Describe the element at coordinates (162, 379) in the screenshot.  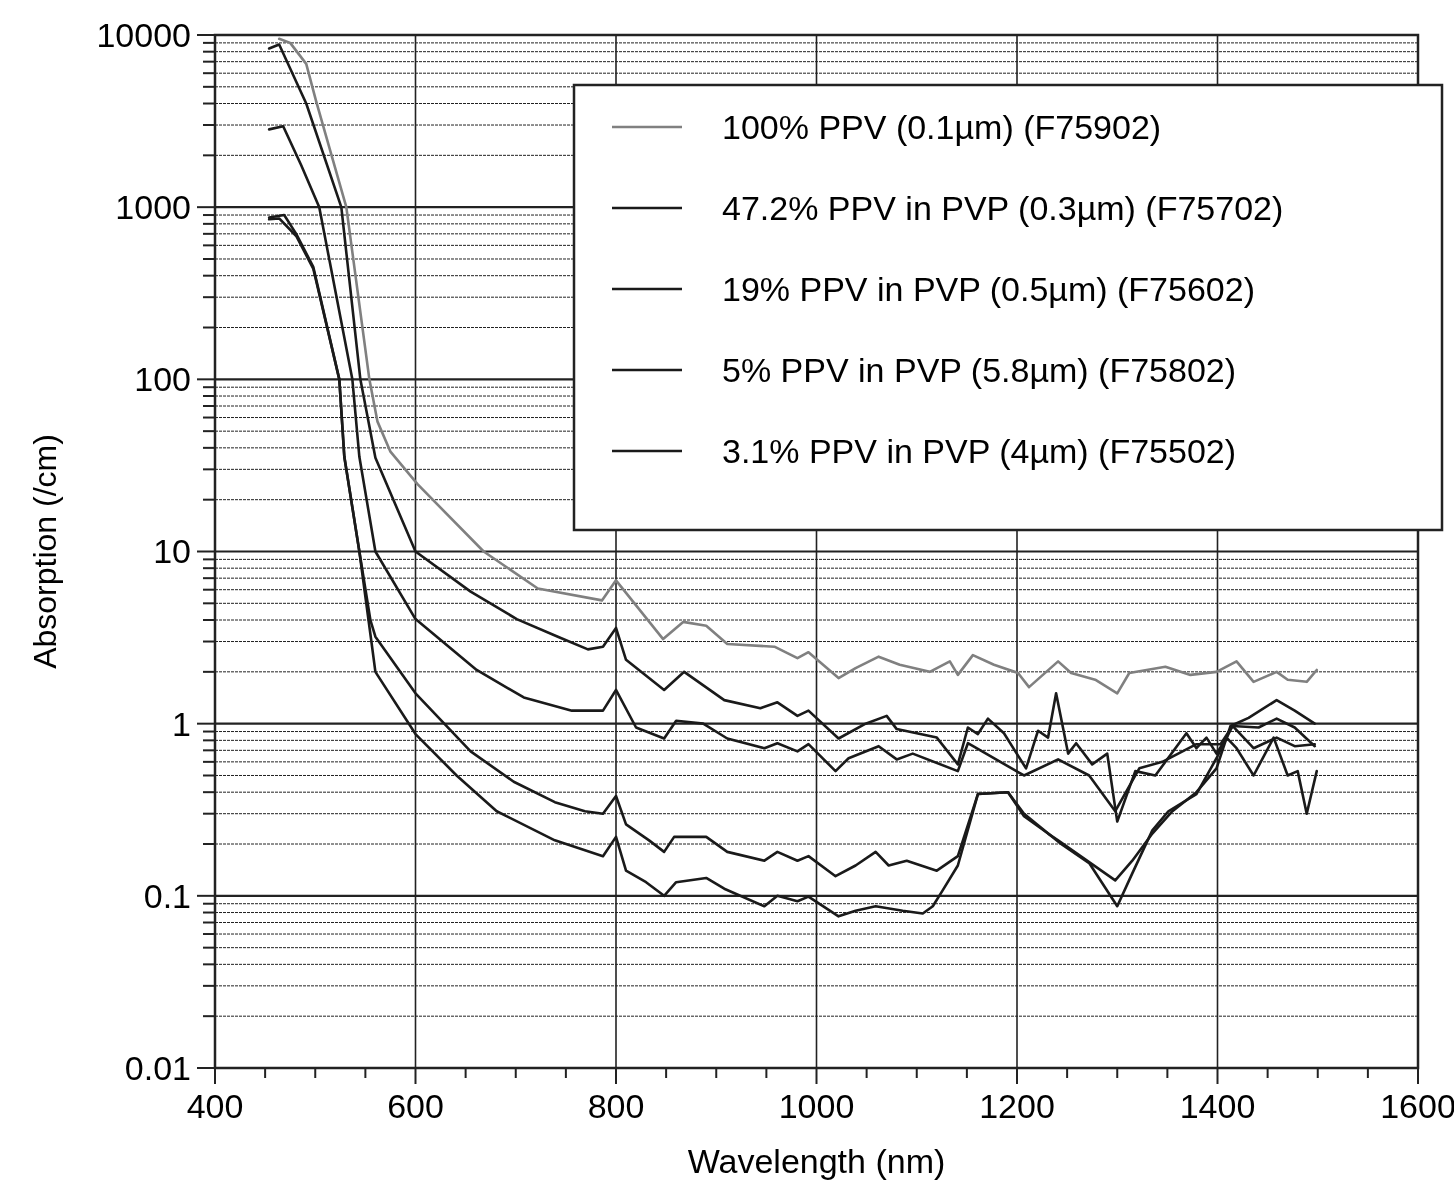
I see `y-tick-label: 100` at that location.